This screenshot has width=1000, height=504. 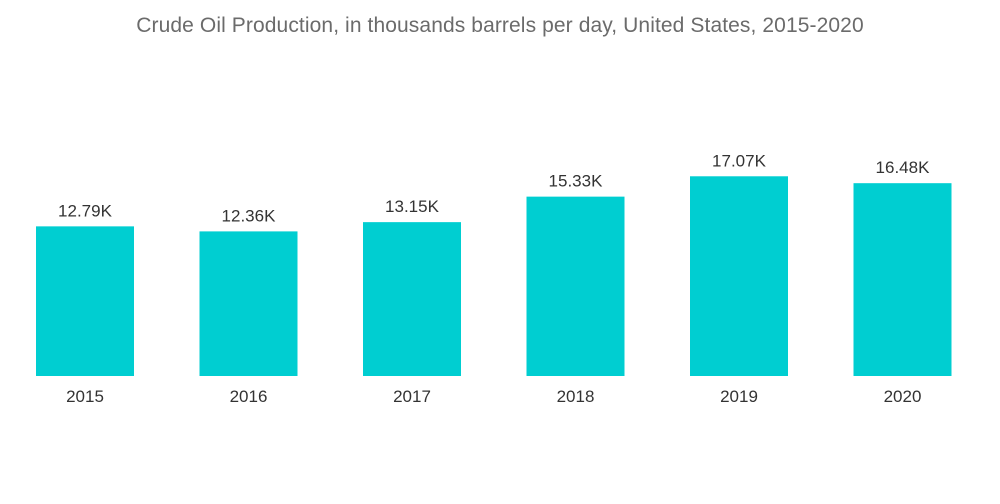 I want to click on x-tick-2018: 2018, so click(x=576, y=396).